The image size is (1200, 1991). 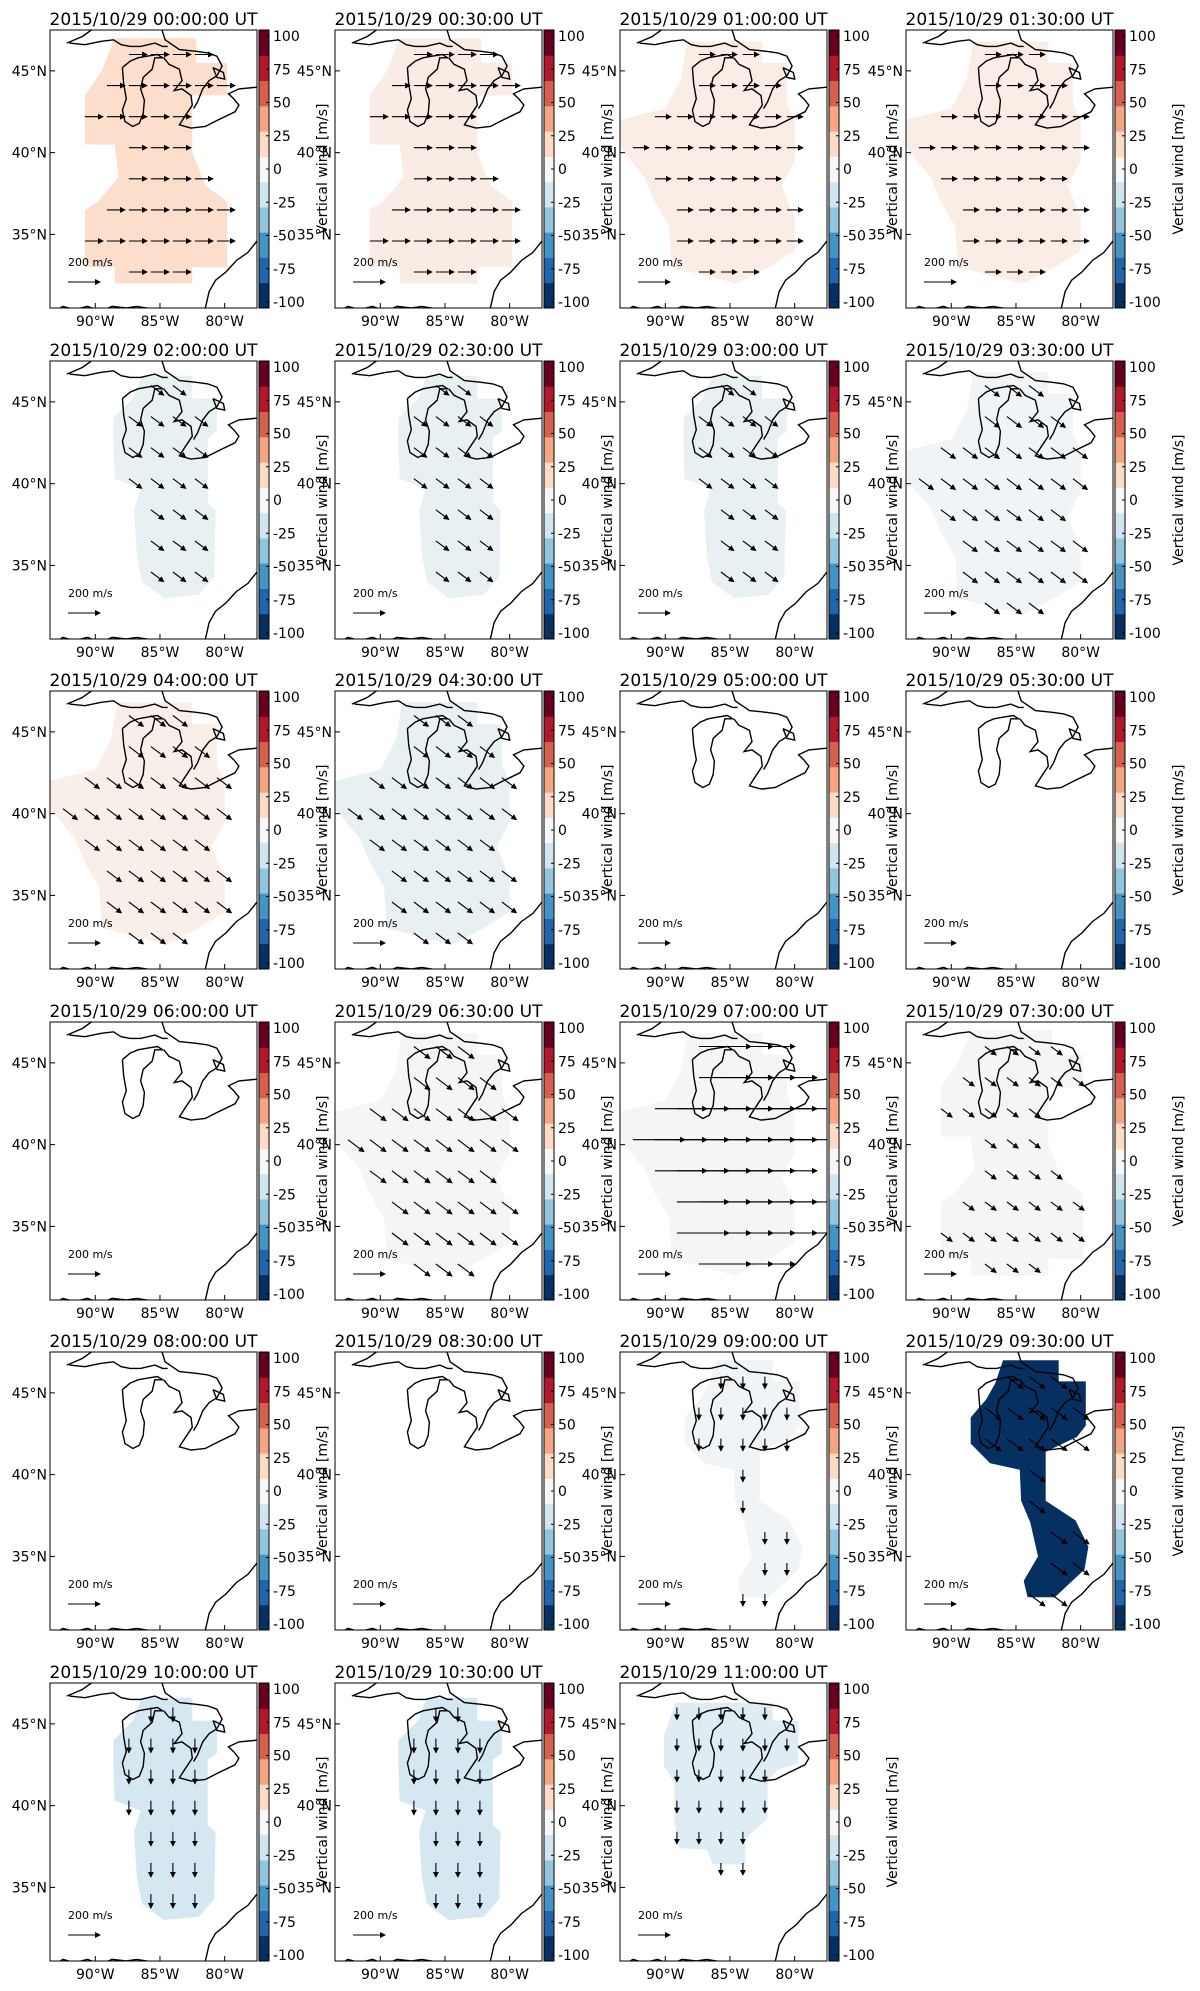 I want to click on colorbar-tick-label: -25, so click(x=1140, y=1195).